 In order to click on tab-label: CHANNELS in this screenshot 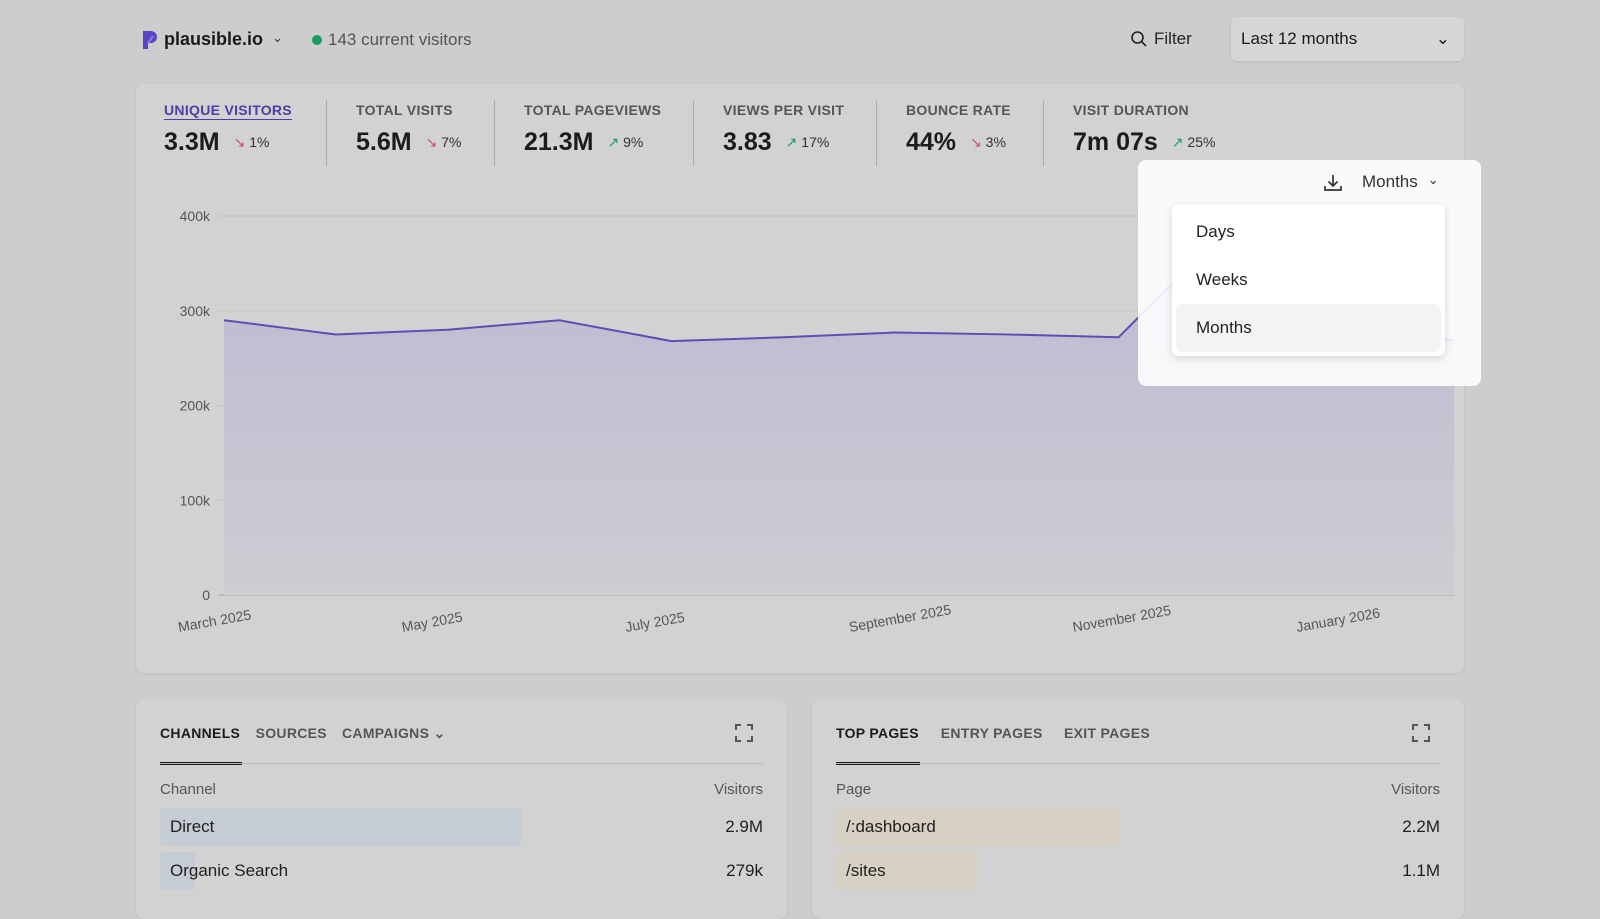, I will do `click(200, 733)`.